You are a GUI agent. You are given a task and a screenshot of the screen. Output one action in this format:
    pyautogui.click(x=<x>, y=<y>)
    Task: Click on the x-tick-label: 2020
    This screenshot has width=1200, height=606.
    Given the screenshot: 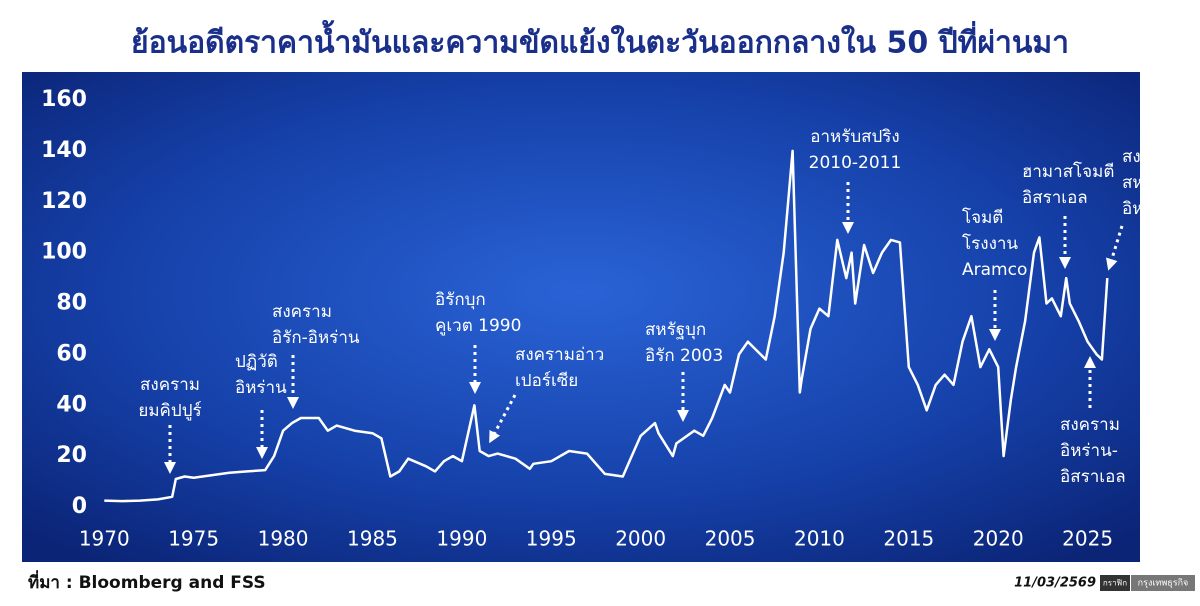 What is the action you would take?
    pyautogui.click(x=998, y=539)
    